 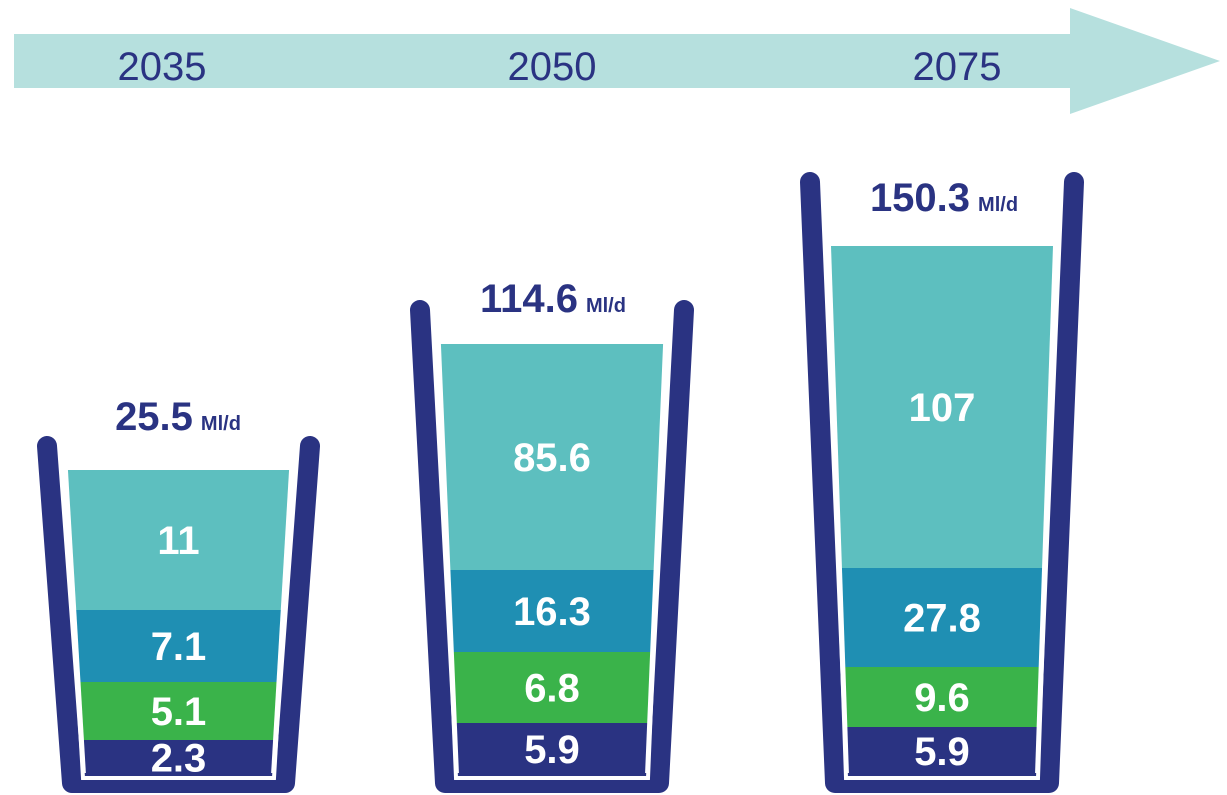 I want to click on total-value: 150.3, so click(x=920, y=198).